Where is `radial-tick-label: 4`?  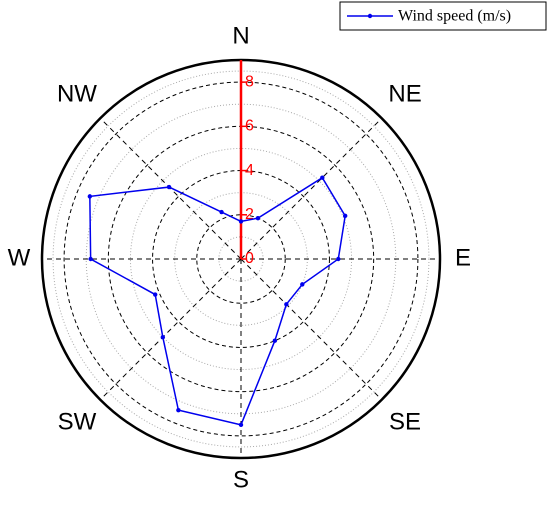
radial-tick-label: 4 is located at coordinates (249, 170).